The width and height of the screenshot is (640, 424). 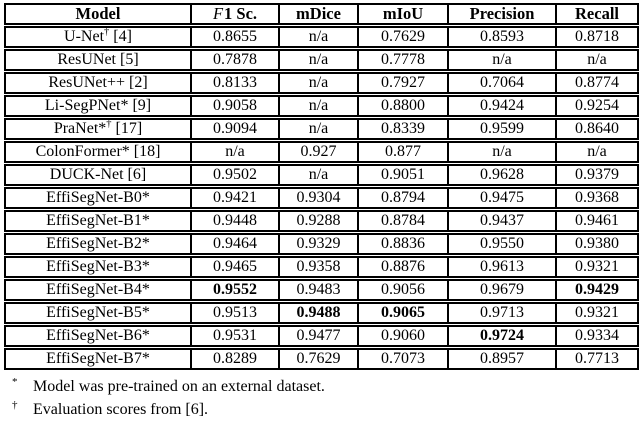 What do you see at coordinates (597, 222) in the screenshot?
I see `value-cell: 0.9461` at bounding box center [597, 222].